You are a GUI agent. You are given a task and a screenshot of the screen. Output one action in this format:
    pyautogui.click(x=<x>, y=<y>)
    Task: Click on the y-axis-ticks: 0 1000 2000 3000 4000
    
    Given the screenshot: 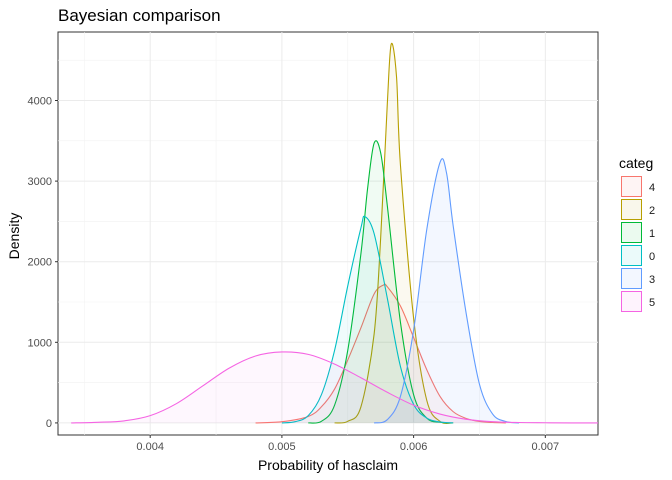 What is the action you would take?
    pyautogui.click(x=43, y=263)
    